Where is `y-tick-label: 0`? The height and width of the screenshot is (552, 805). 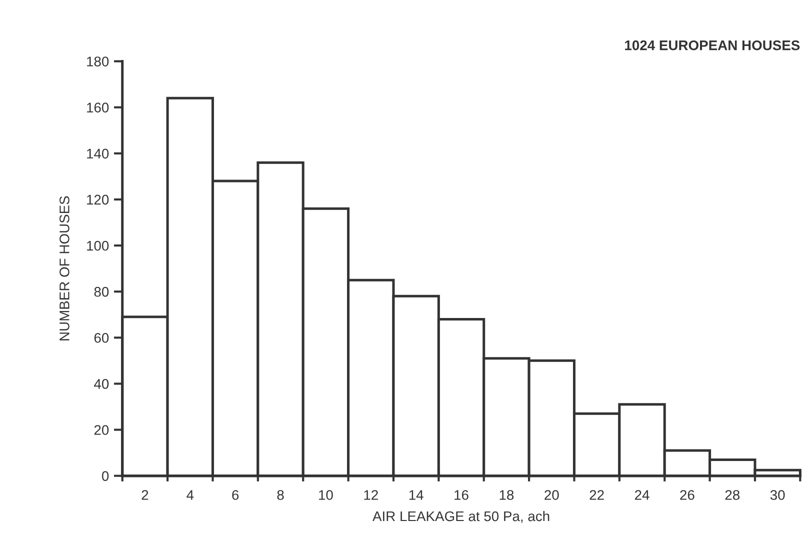
y-tick-label: 0 is located at coordinates (105, 476).